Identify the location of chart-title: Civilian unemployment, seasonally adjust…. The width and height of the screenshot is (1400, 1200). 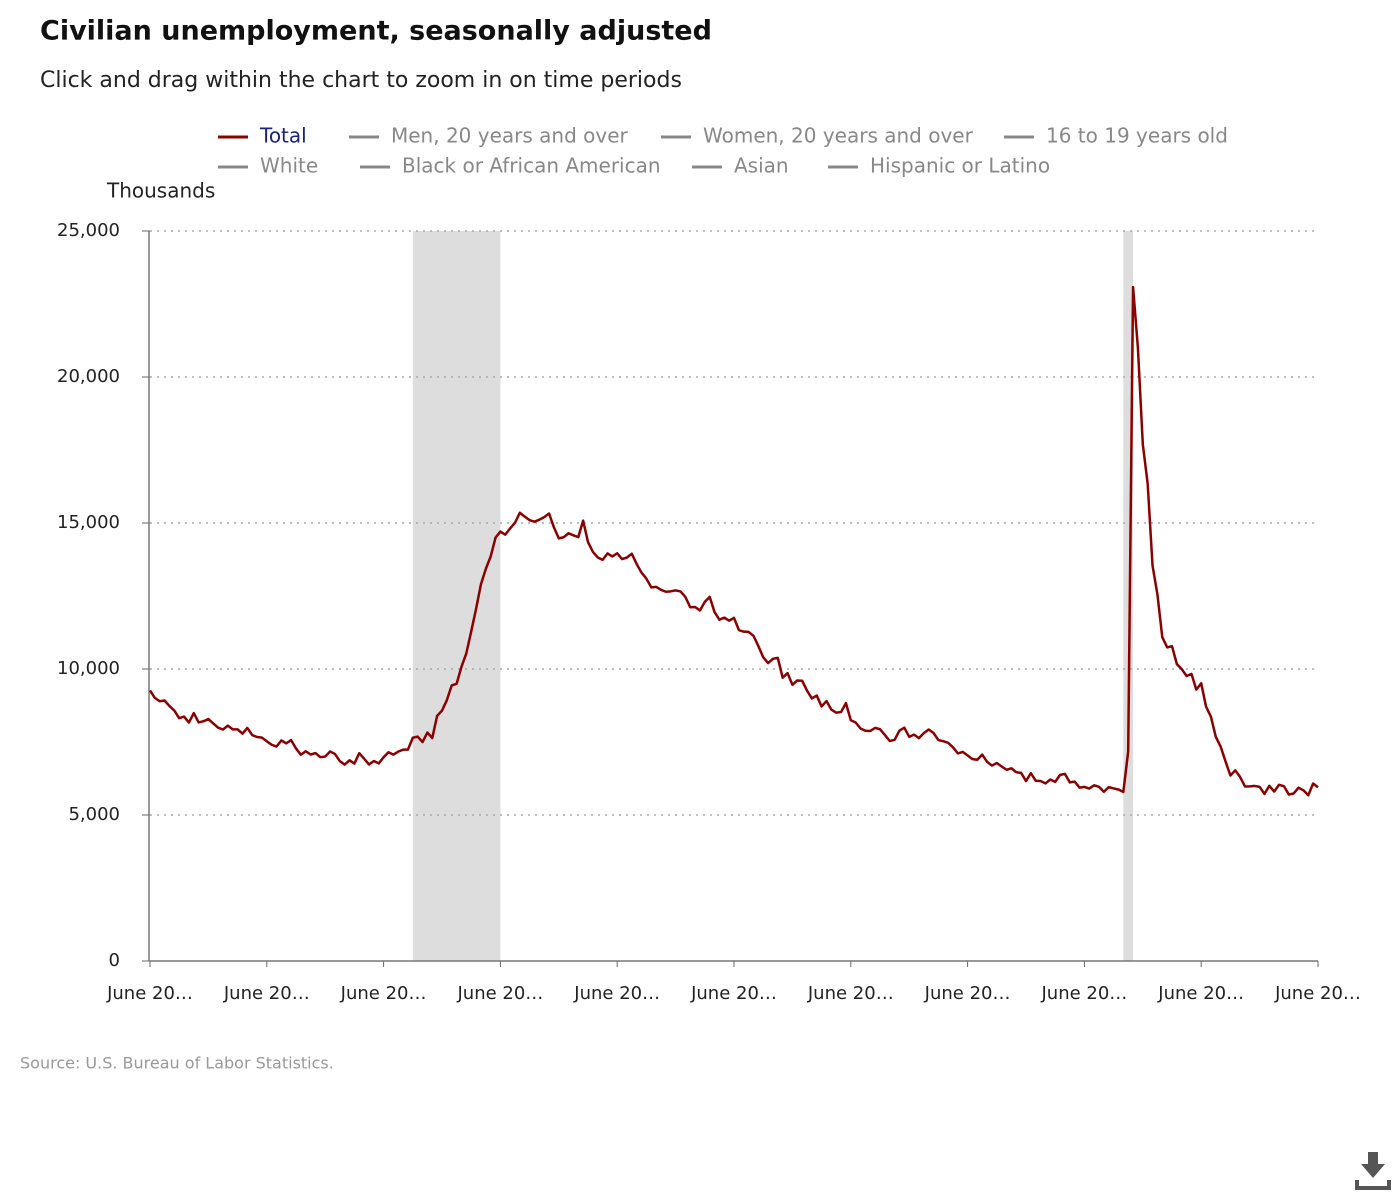
(376, 31).